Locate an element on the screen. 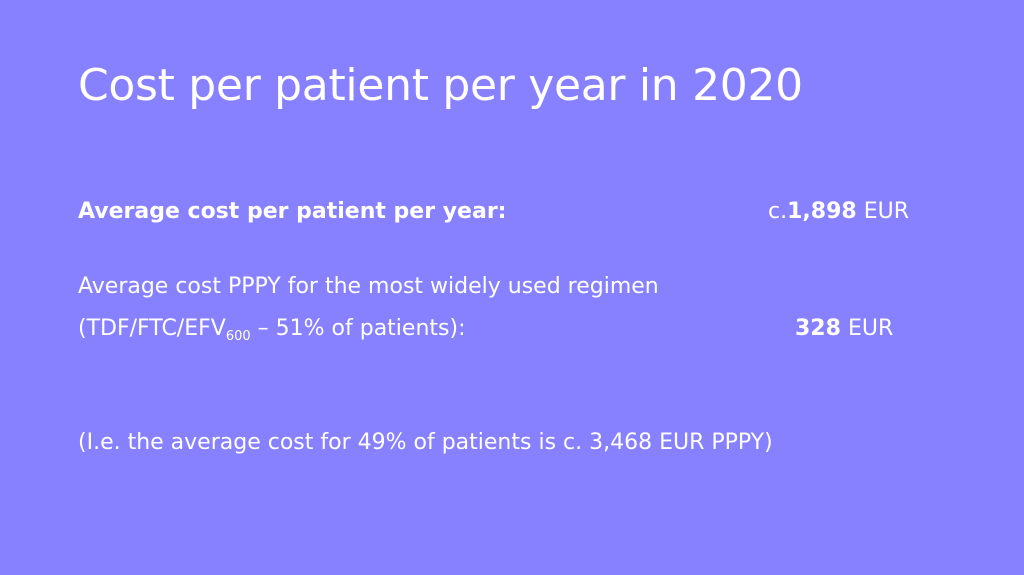 The image size is (1024, 575). regimen-label-line2: (TDF/FTC/EFV600 – 51% of patients): is located at coordinates (271, 329).